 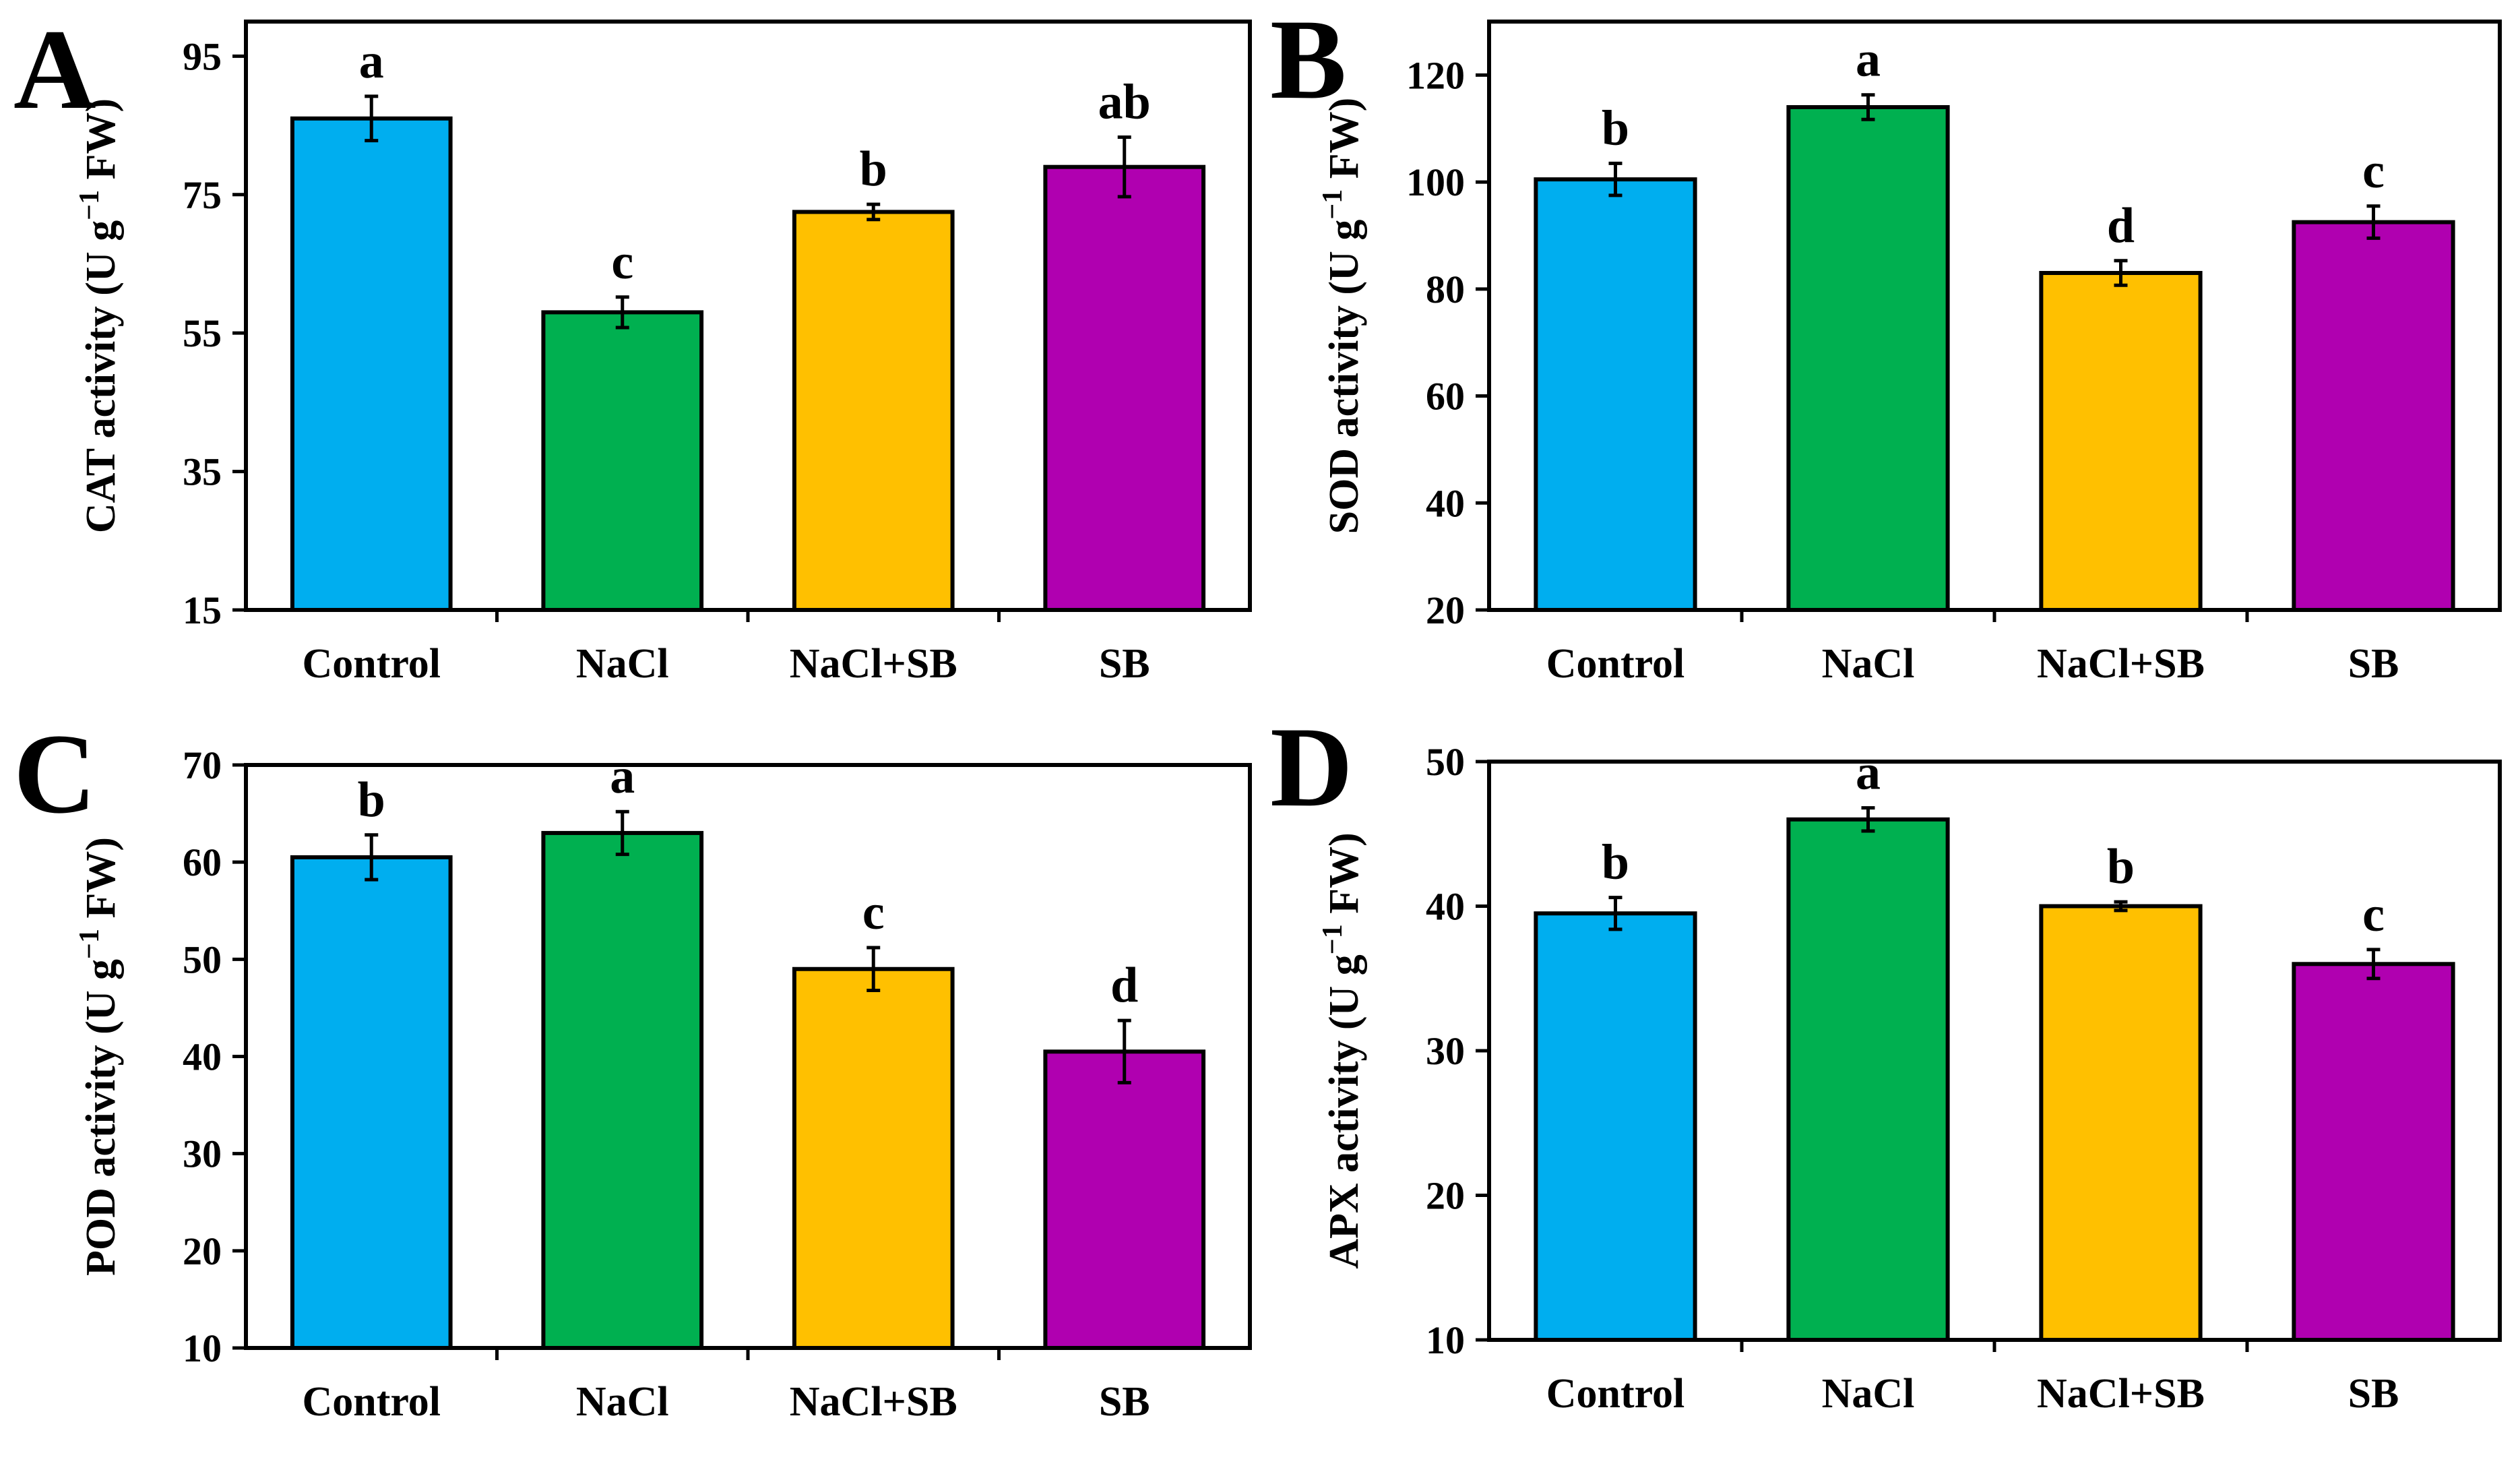 What do you see at coordinates (54, 773) in the screenshot?
I see `panel-label: C` at bounding box center [54, 773].